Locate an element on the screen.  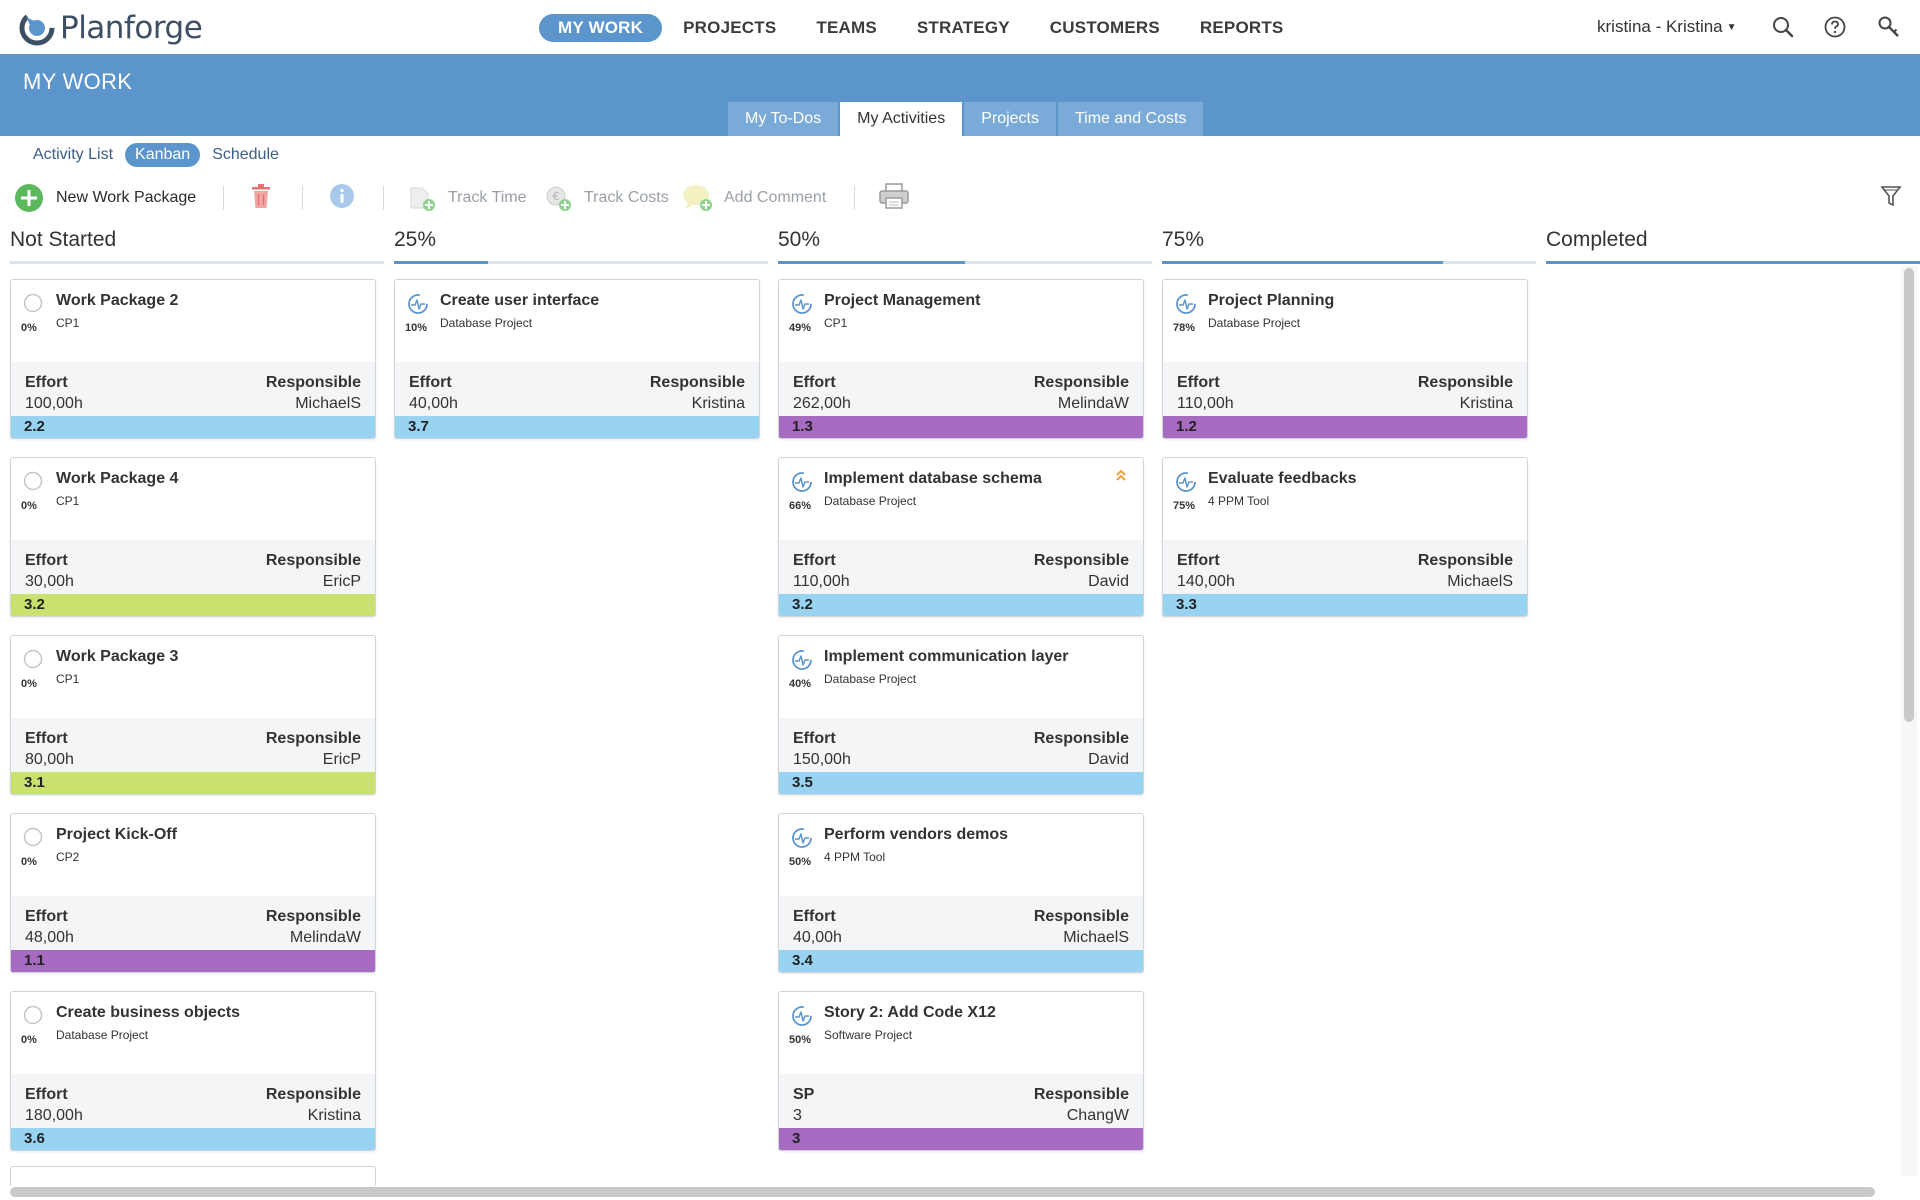
kanban-card-partial is located at coordinates (193, 1176).